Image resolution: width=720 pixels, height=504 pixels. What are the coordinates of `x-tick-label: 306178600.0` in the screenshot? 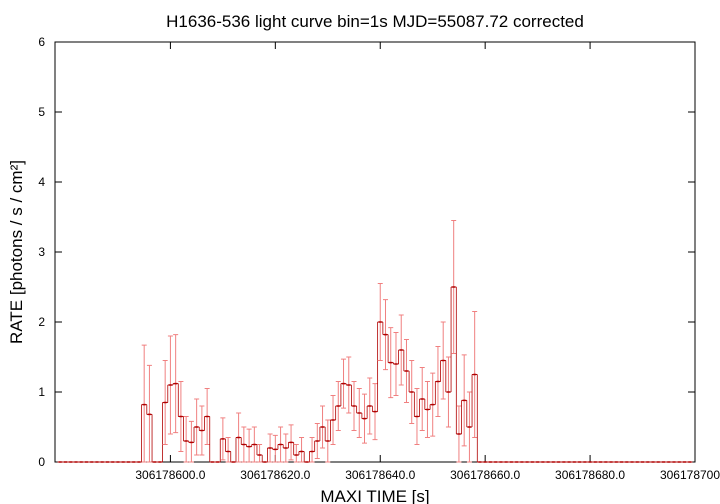 It's located at (170, 475).